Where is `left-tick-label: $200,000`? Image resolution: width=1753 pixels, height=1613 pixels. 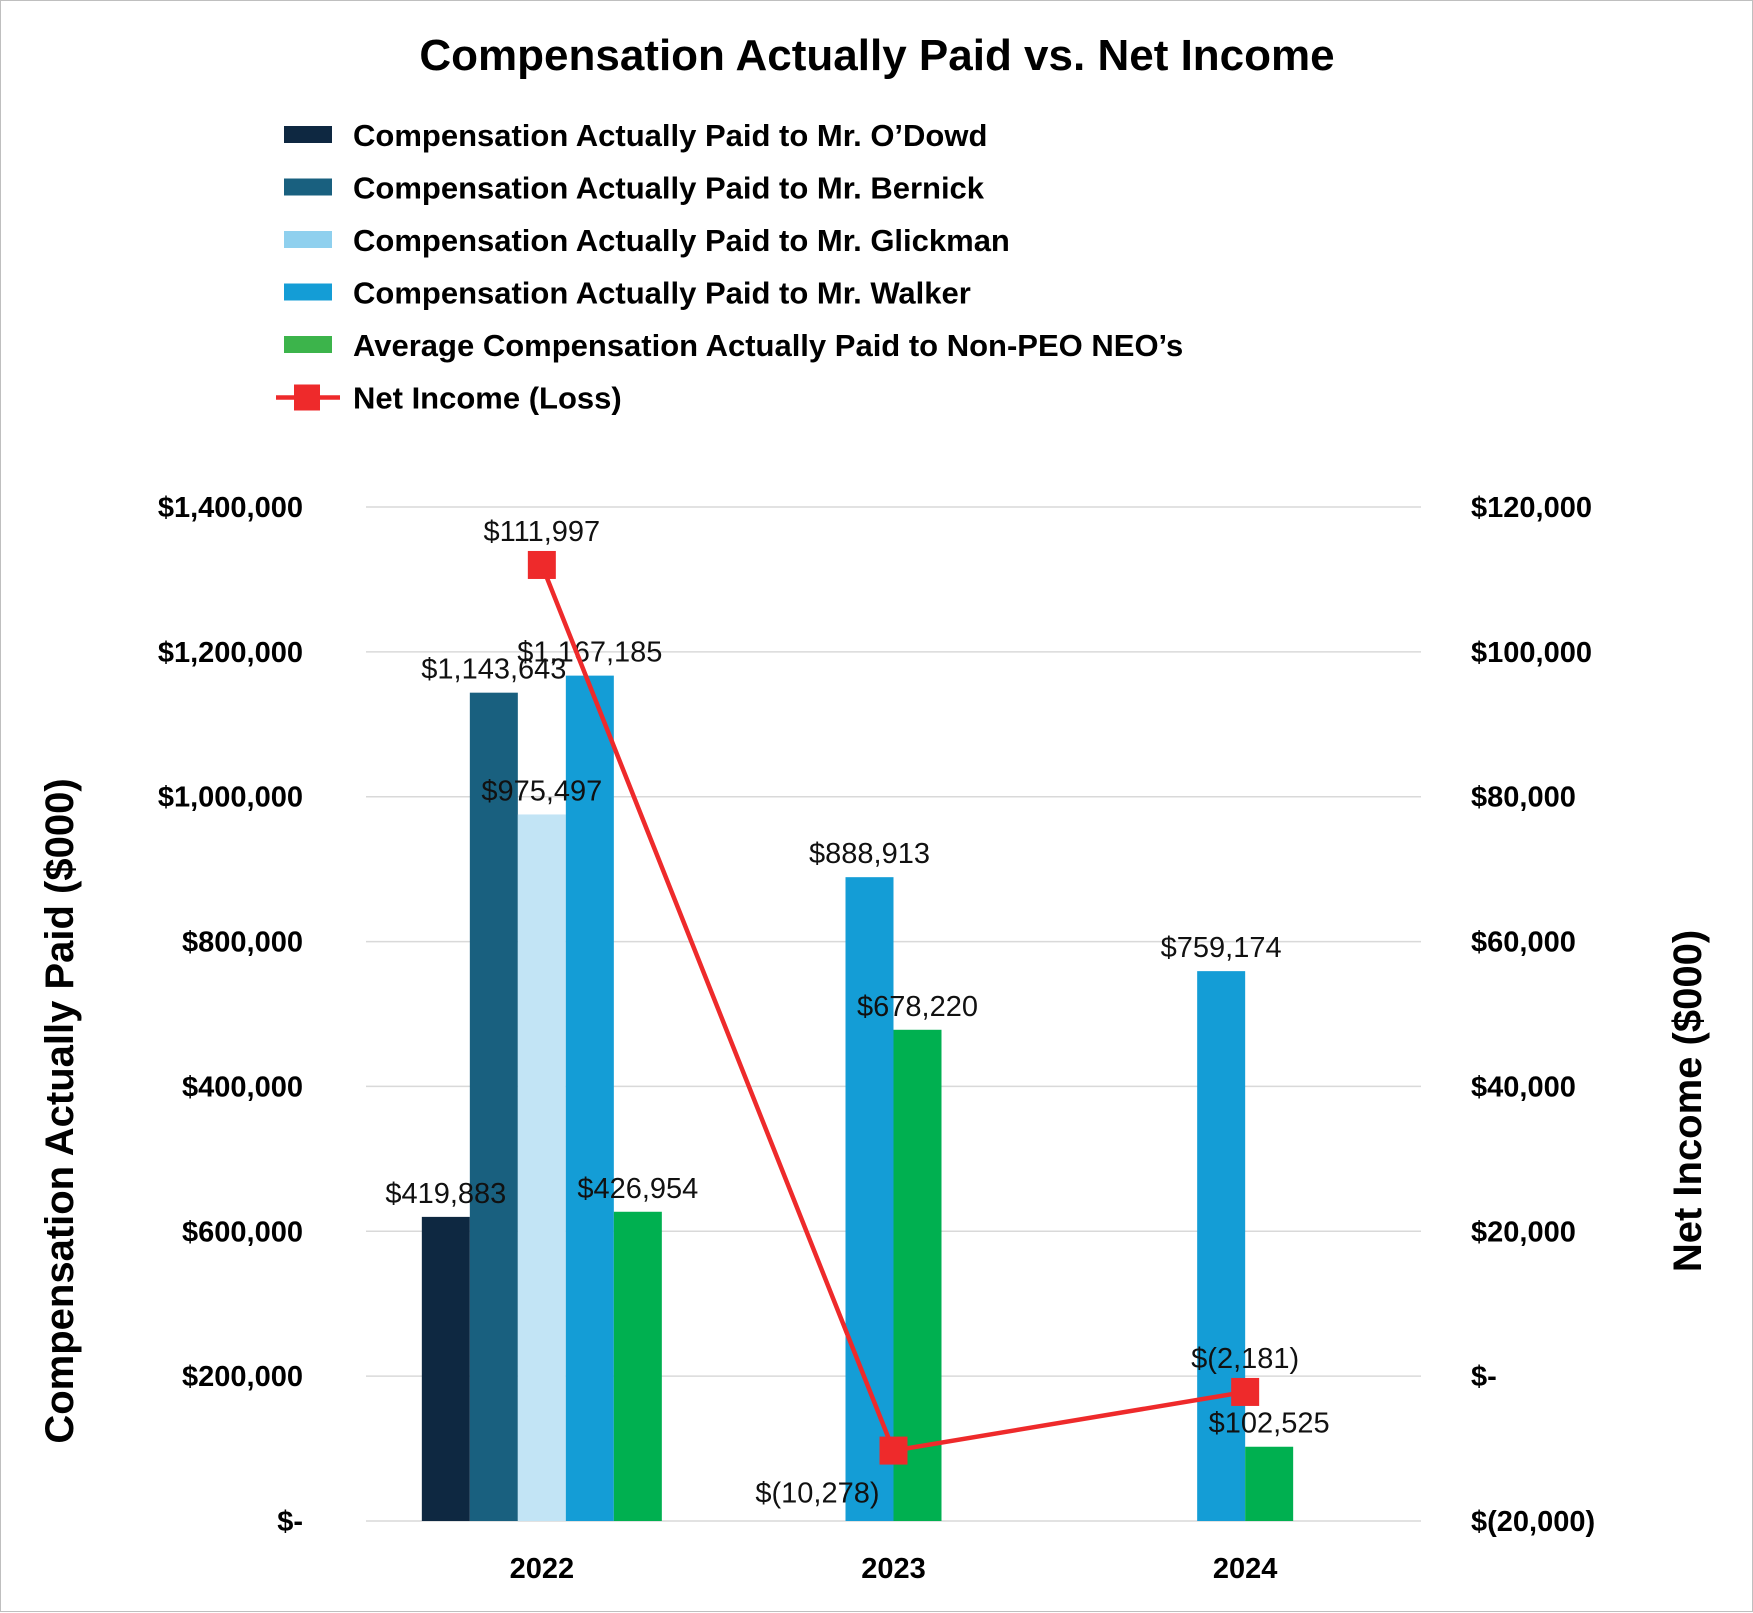
left-tick-label: $200,000 is located at coordinates (242, 1377).